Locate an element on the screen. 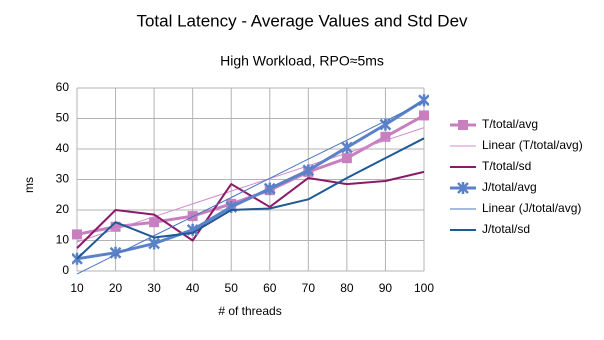 Image resolution: width=604 pixels, height=340 pixels. y-tick-label: 50 is located at coordinates (63, 118).